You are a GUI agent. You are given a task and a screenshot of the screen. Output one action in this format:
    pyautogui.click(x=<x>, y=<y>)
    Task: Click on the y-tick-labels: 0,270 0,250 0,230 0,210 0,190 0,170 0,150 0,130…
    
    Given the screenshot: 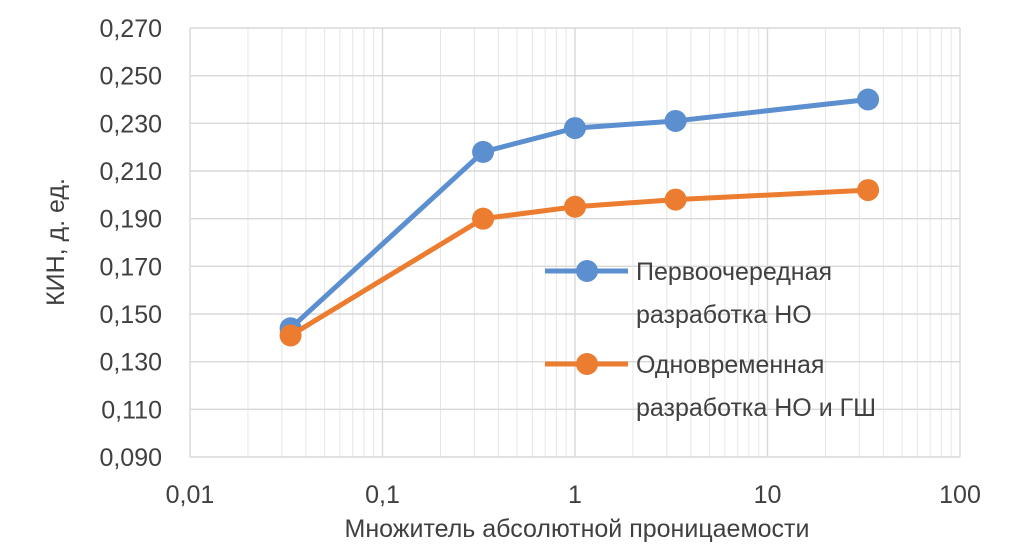 What is the action you would take?
    pyautogui.click(x=130, y=243)
    